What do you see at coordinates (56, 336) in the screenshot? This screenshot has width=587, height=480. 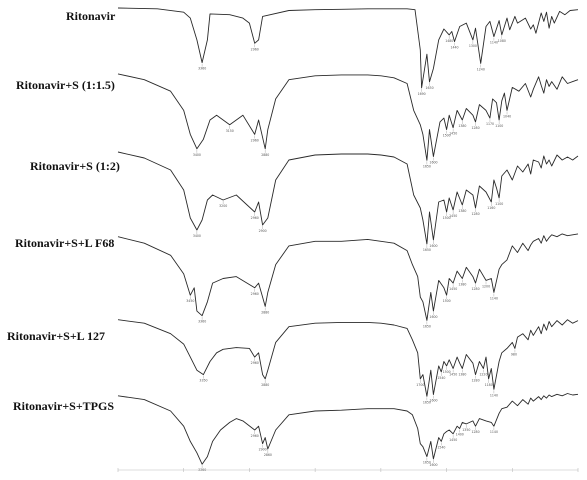 I see `series-label: Ritonavir+S+L 127` at bounding box center [56, 336].